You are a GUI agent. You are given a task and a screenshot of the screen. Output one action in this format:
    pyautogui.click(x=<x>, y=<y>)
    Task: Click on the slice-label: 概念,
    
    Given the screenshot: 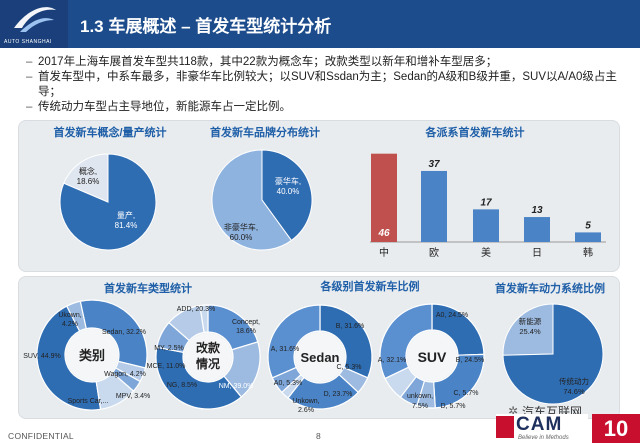 What is the action you would take?
    pyautogui.click(x=88, y=171)
    